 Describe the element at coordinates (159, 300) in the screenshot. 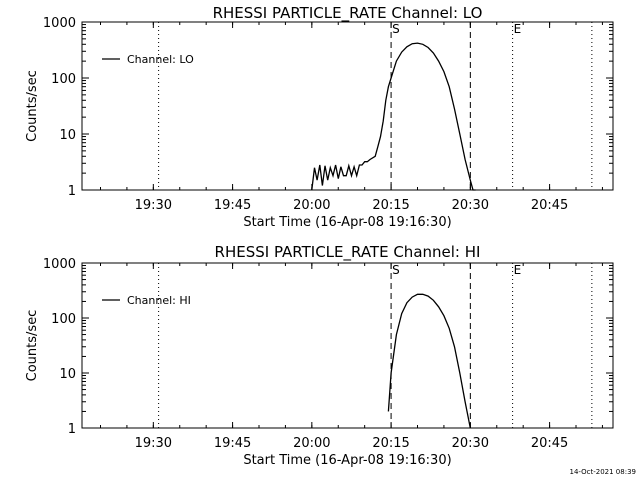

I see `legend-label: Channel: HI` at that location.